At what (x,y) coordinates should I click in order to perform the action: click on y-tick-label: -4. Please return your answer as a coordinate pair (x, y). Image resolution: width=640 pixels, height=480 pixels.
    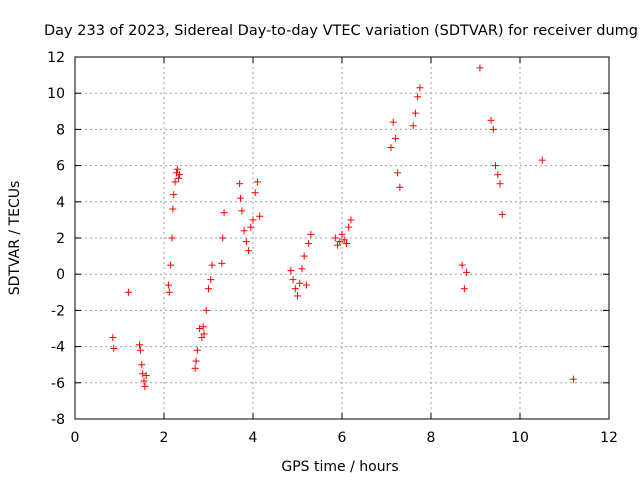
    Looking at the image, I should click on (58, 348).